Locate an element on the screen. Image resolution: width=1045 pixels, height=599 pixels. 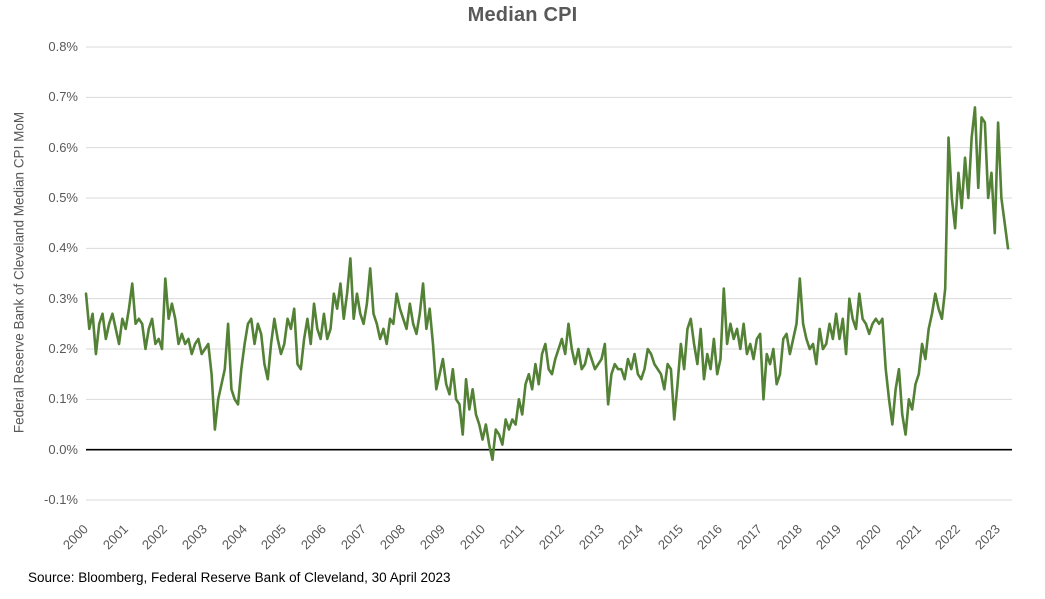
y-tick-label: 0.2% is located at coordinates (63, 348).